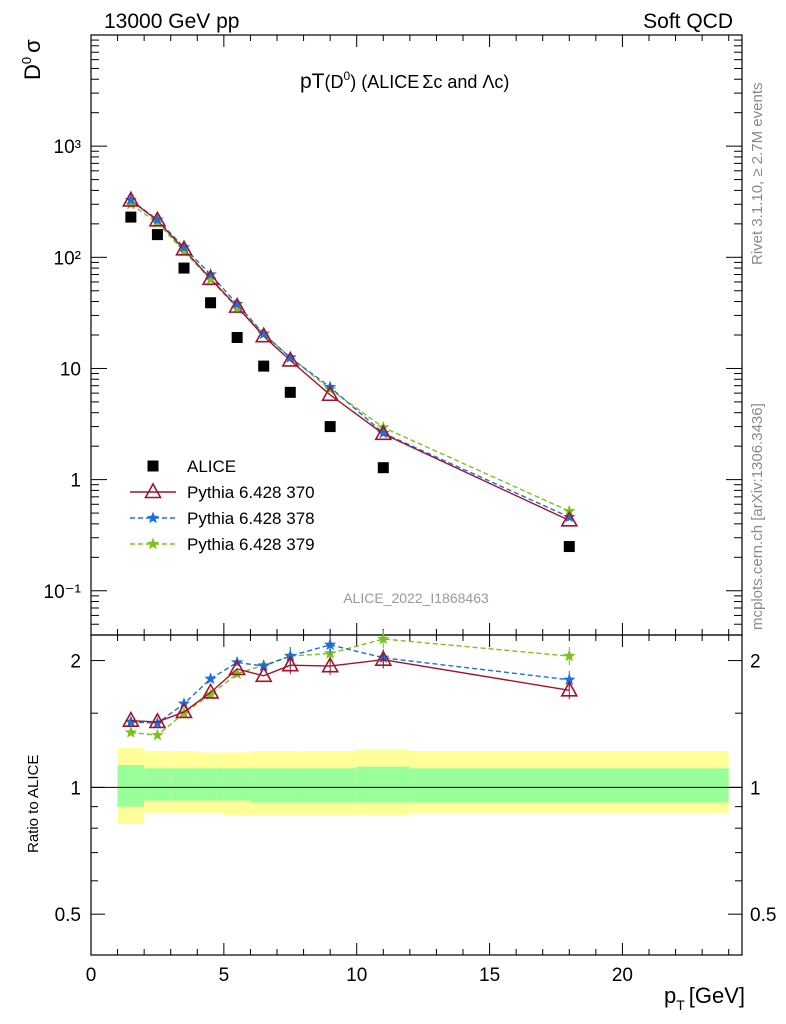 The image size is (786, 1024). I want to click on x-tick-label: 0, so click(91, 975).